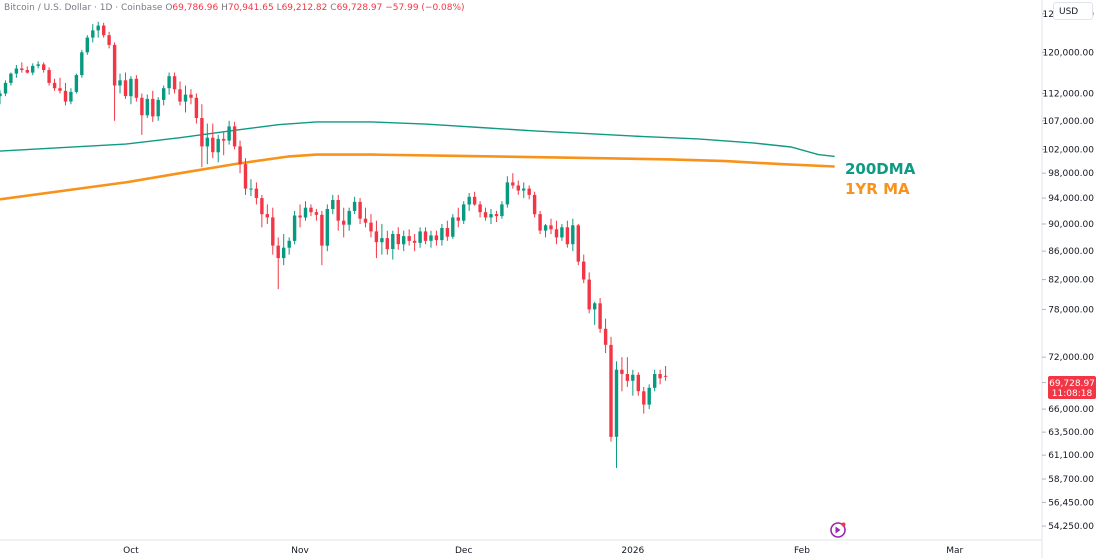 The height and width of the screenshot is (558, 1100). What do you see at coordinates (250, 8) in the screenshot?
I see `high-value: 70,941.65` at bounding box center [250, 8].